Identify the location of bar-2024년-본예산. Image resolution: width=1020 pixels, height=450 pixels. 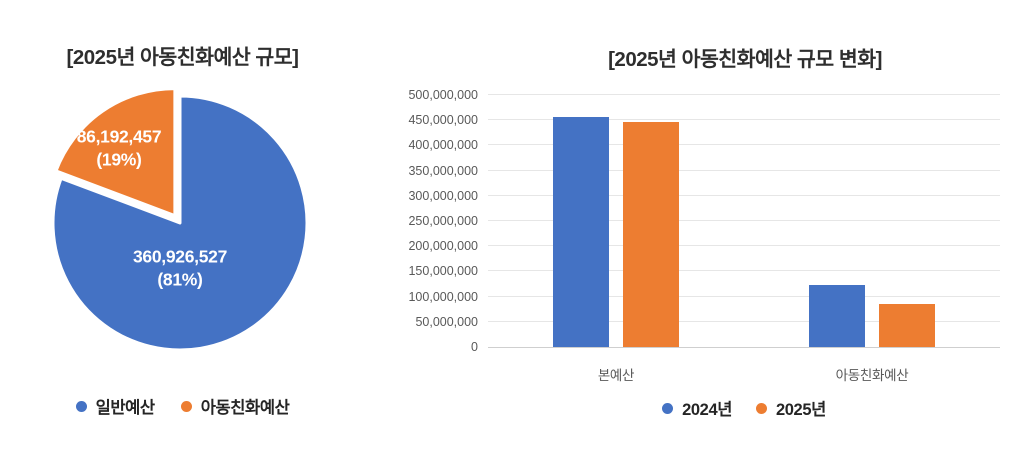
(581, 231).